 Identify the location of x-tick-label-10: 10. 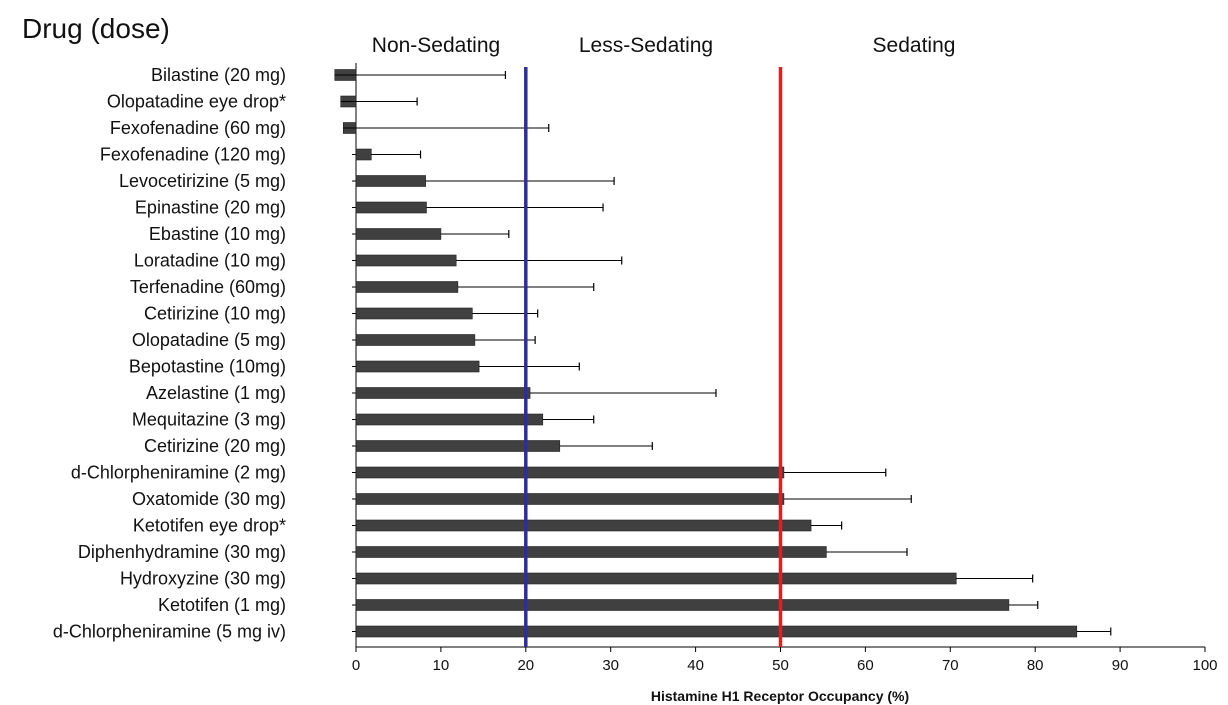
(441, 665).